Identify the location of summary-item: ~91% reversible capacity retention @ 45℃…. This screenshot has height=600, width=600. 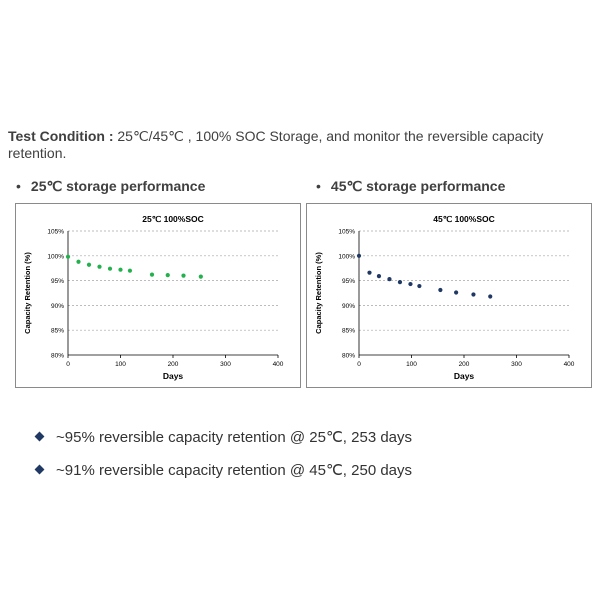
(223, 469).